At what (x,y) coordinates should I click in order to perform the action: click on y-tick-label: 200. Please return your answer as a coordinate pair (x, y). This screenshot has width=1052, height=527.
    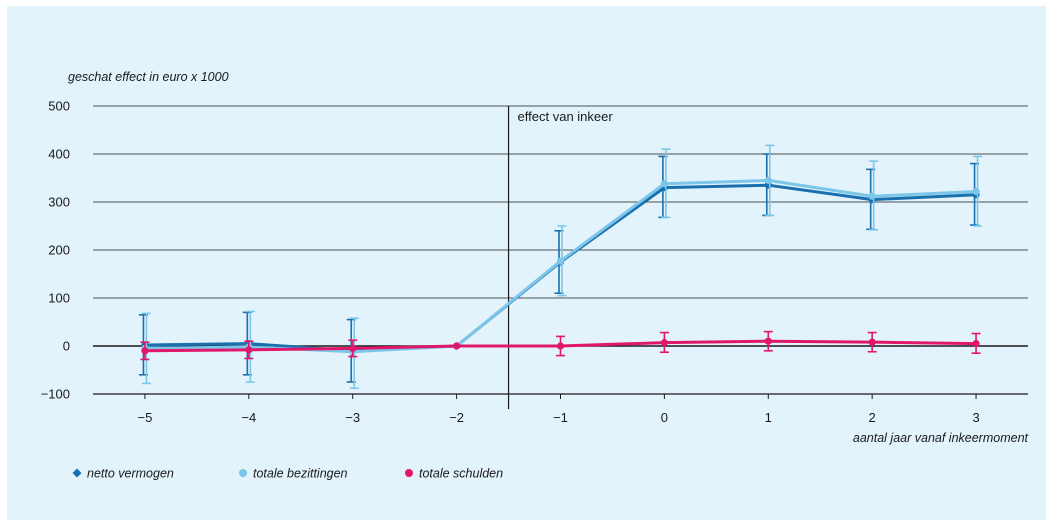
    Looking at the image, I should click on (59, 250).